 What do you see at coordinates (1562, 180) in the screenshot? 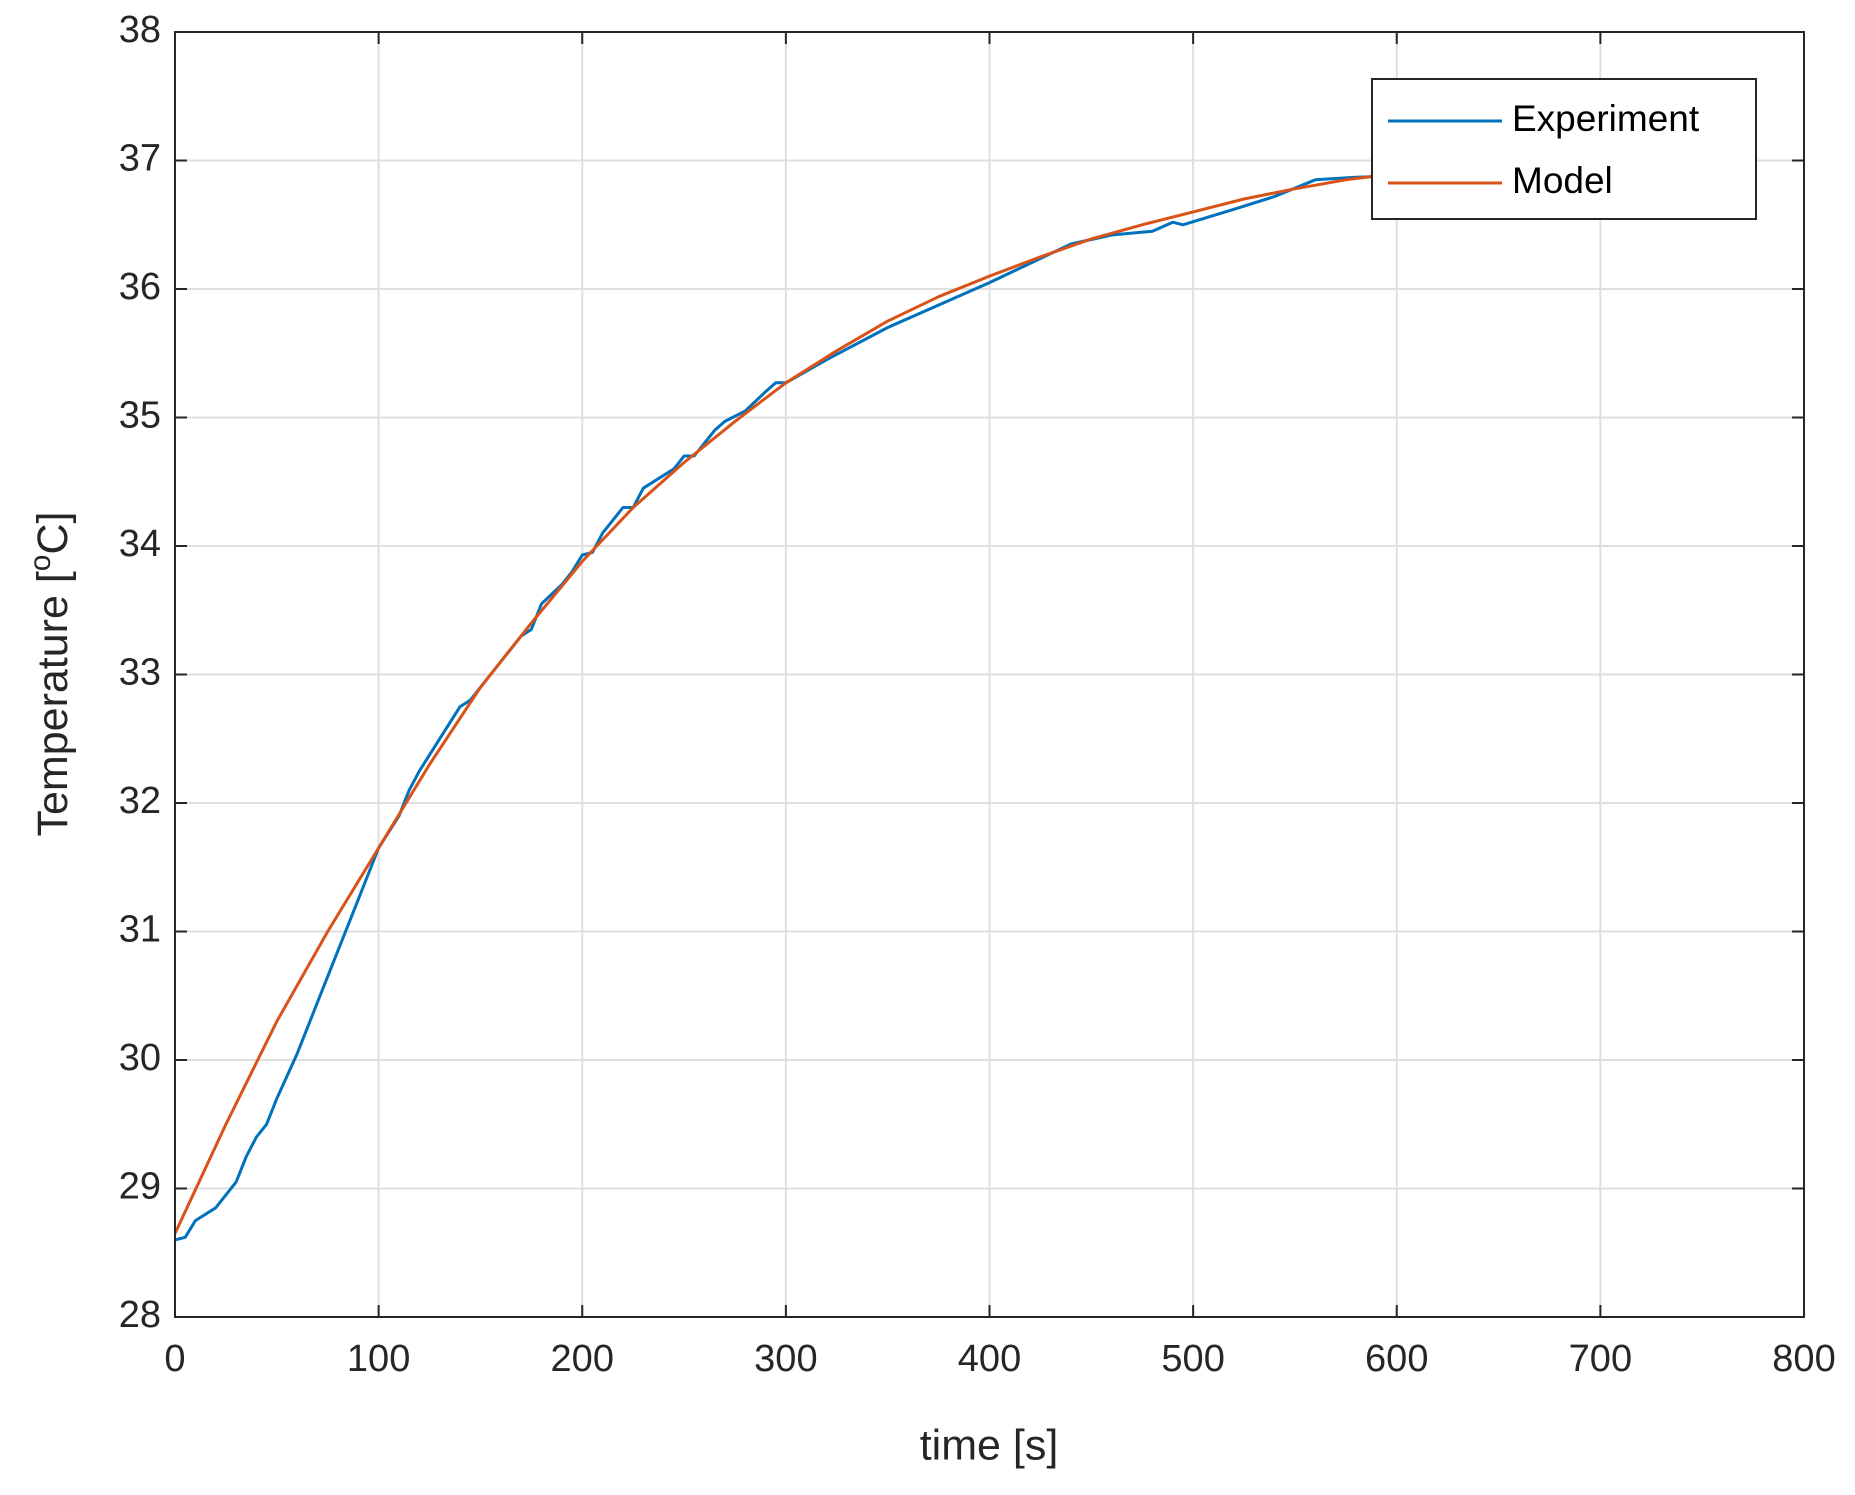
I see `legend-label: Model` at bounding box center [1562, 180].